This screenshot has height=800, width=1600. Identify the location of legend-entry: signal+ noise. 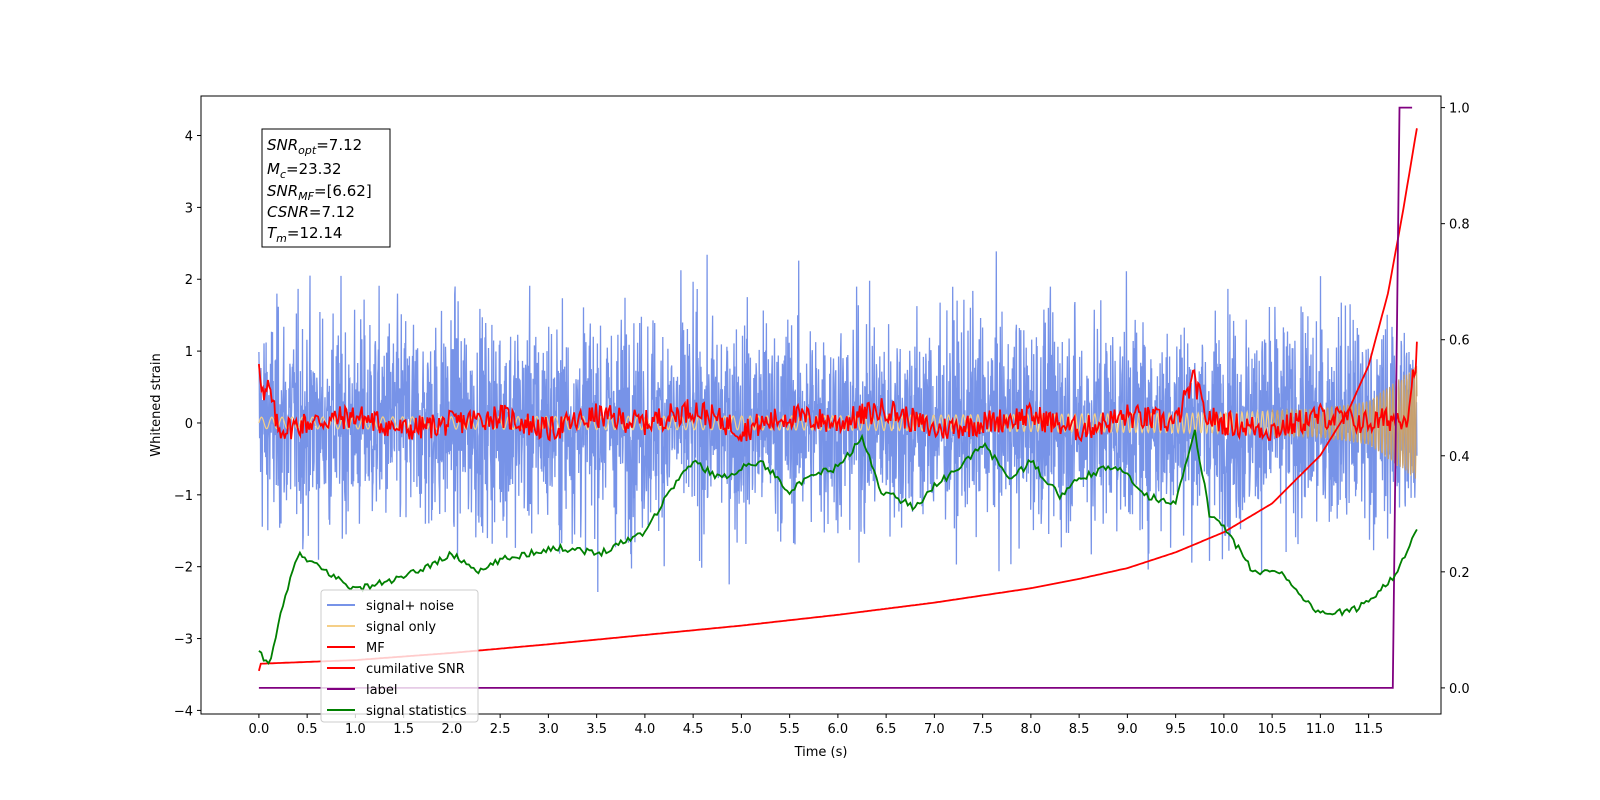
(390, 606).